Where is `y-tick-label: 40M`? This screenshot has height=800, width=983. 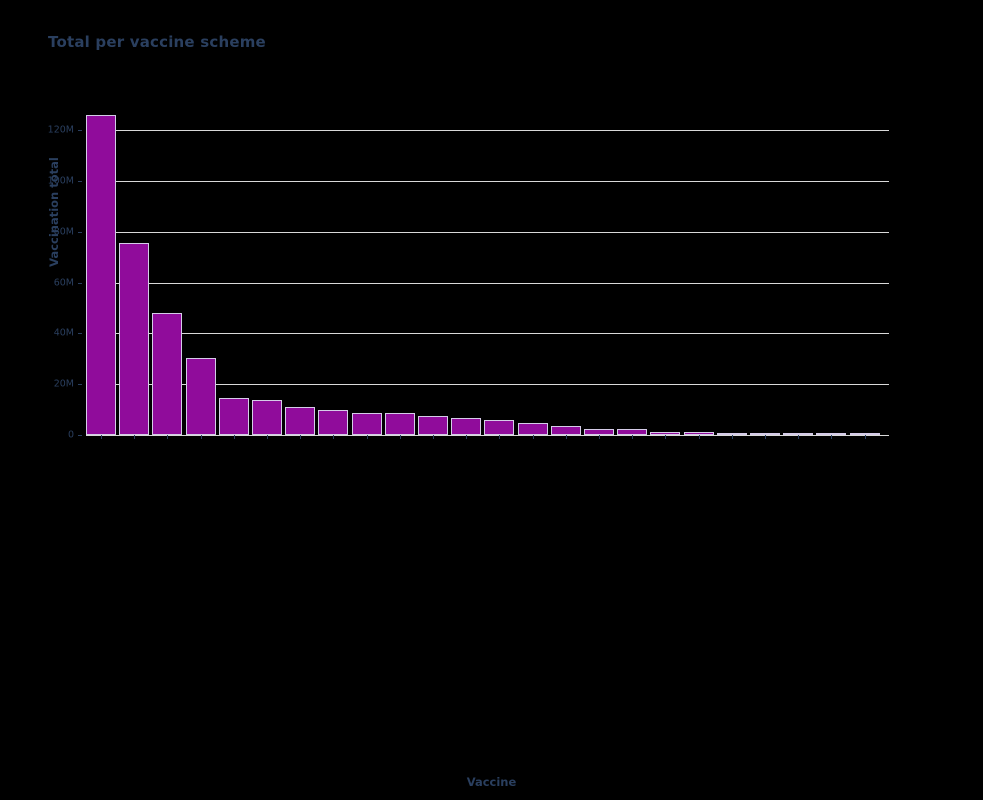 y-tick-label: 40M is located at coordinates (63, 333).